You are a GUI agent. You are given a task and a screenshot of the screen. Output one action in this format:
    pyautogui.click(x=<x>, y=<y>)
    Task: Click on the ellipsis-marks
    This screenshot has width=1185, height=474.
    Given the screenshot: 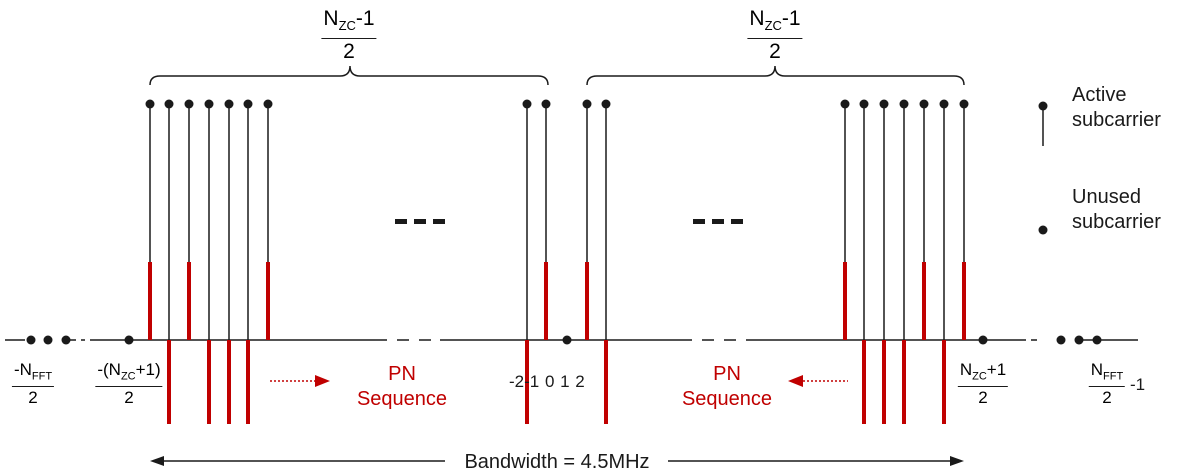 What is the action you would take?
    pyautogui.click(x=569, y=221)
    